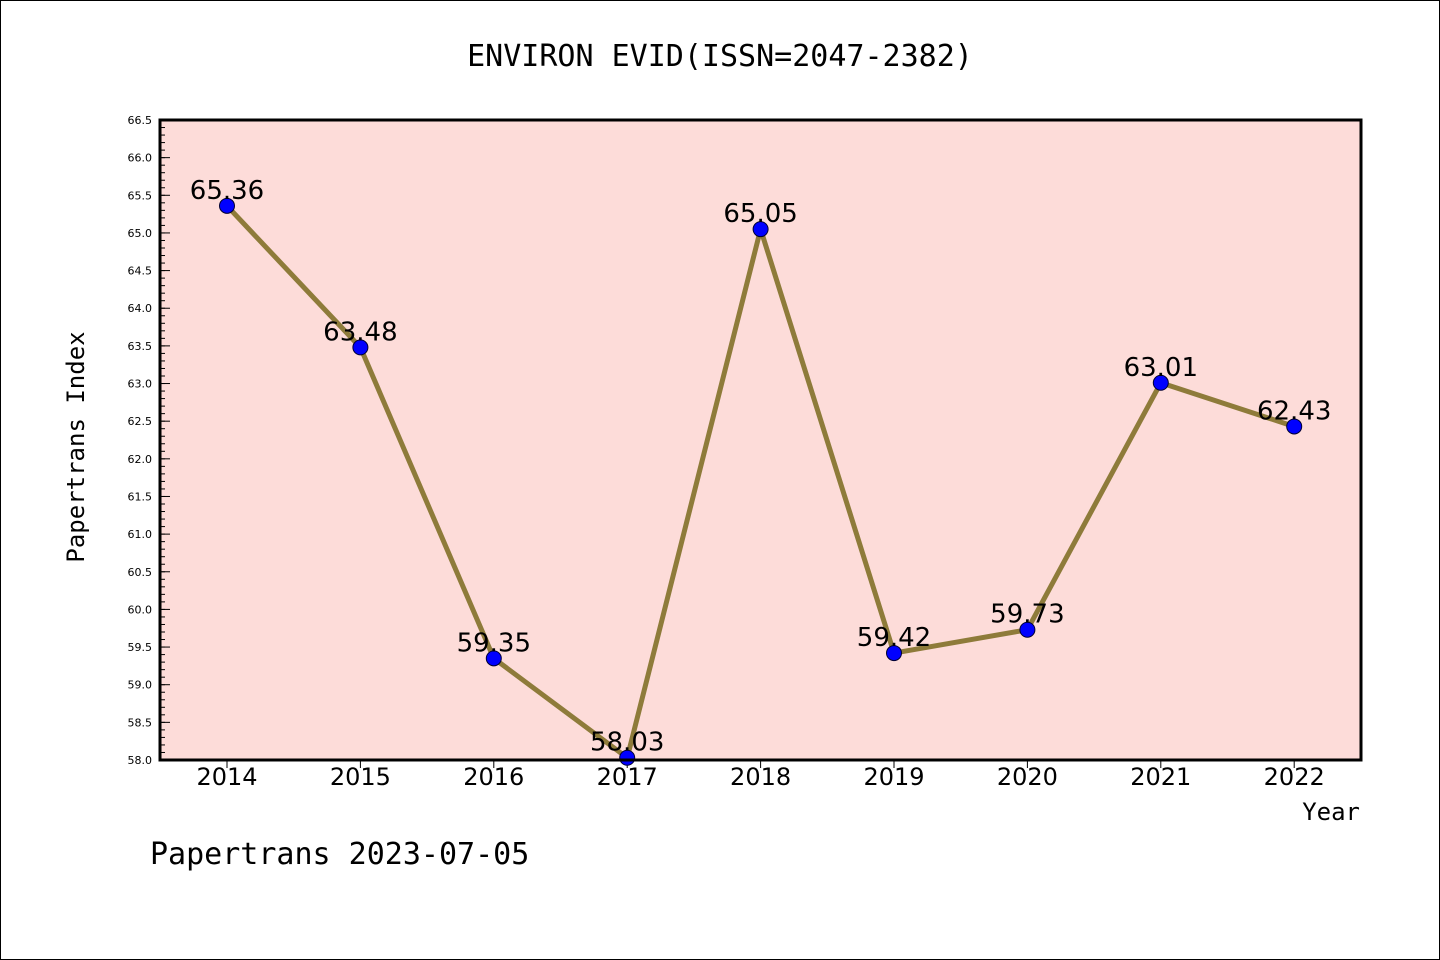 This screenshot has height=960, width=1440. What do you see at coordinates (140, 120) in the screenshot?
I see `y-tick-label: 66.5` at bounding box center [140, 120].